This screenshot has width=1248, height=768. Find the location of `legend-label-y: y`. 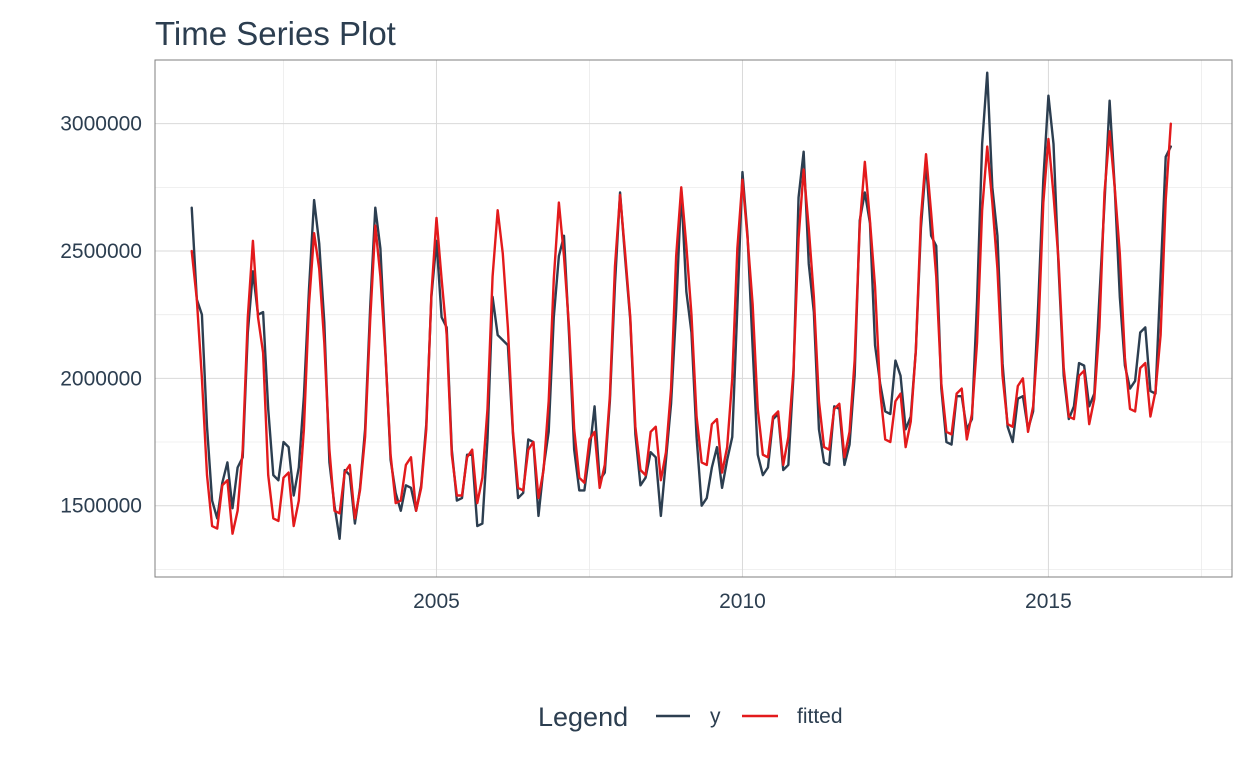

legend-label-y: y is located at coordinates (715, 716).